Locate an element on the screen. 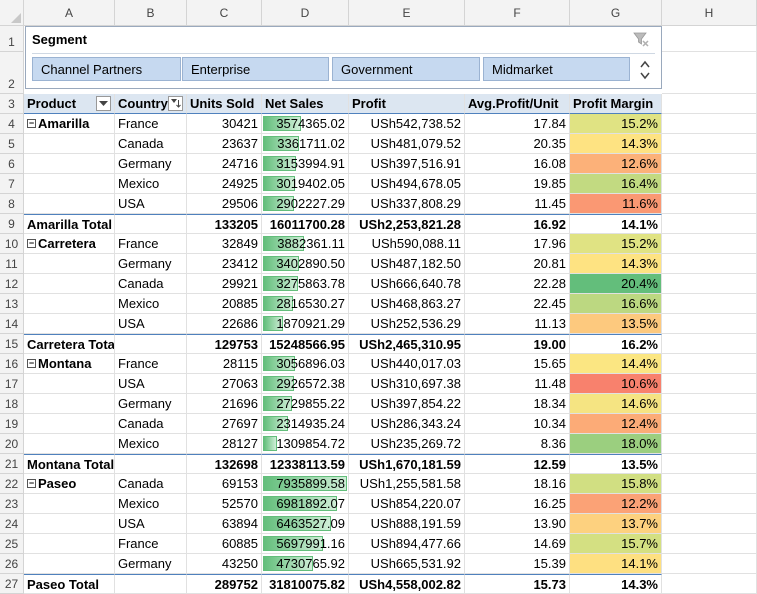 The width and height of the screenshot is (757, 594). cell-h21 is located at coordinates (709, 464).